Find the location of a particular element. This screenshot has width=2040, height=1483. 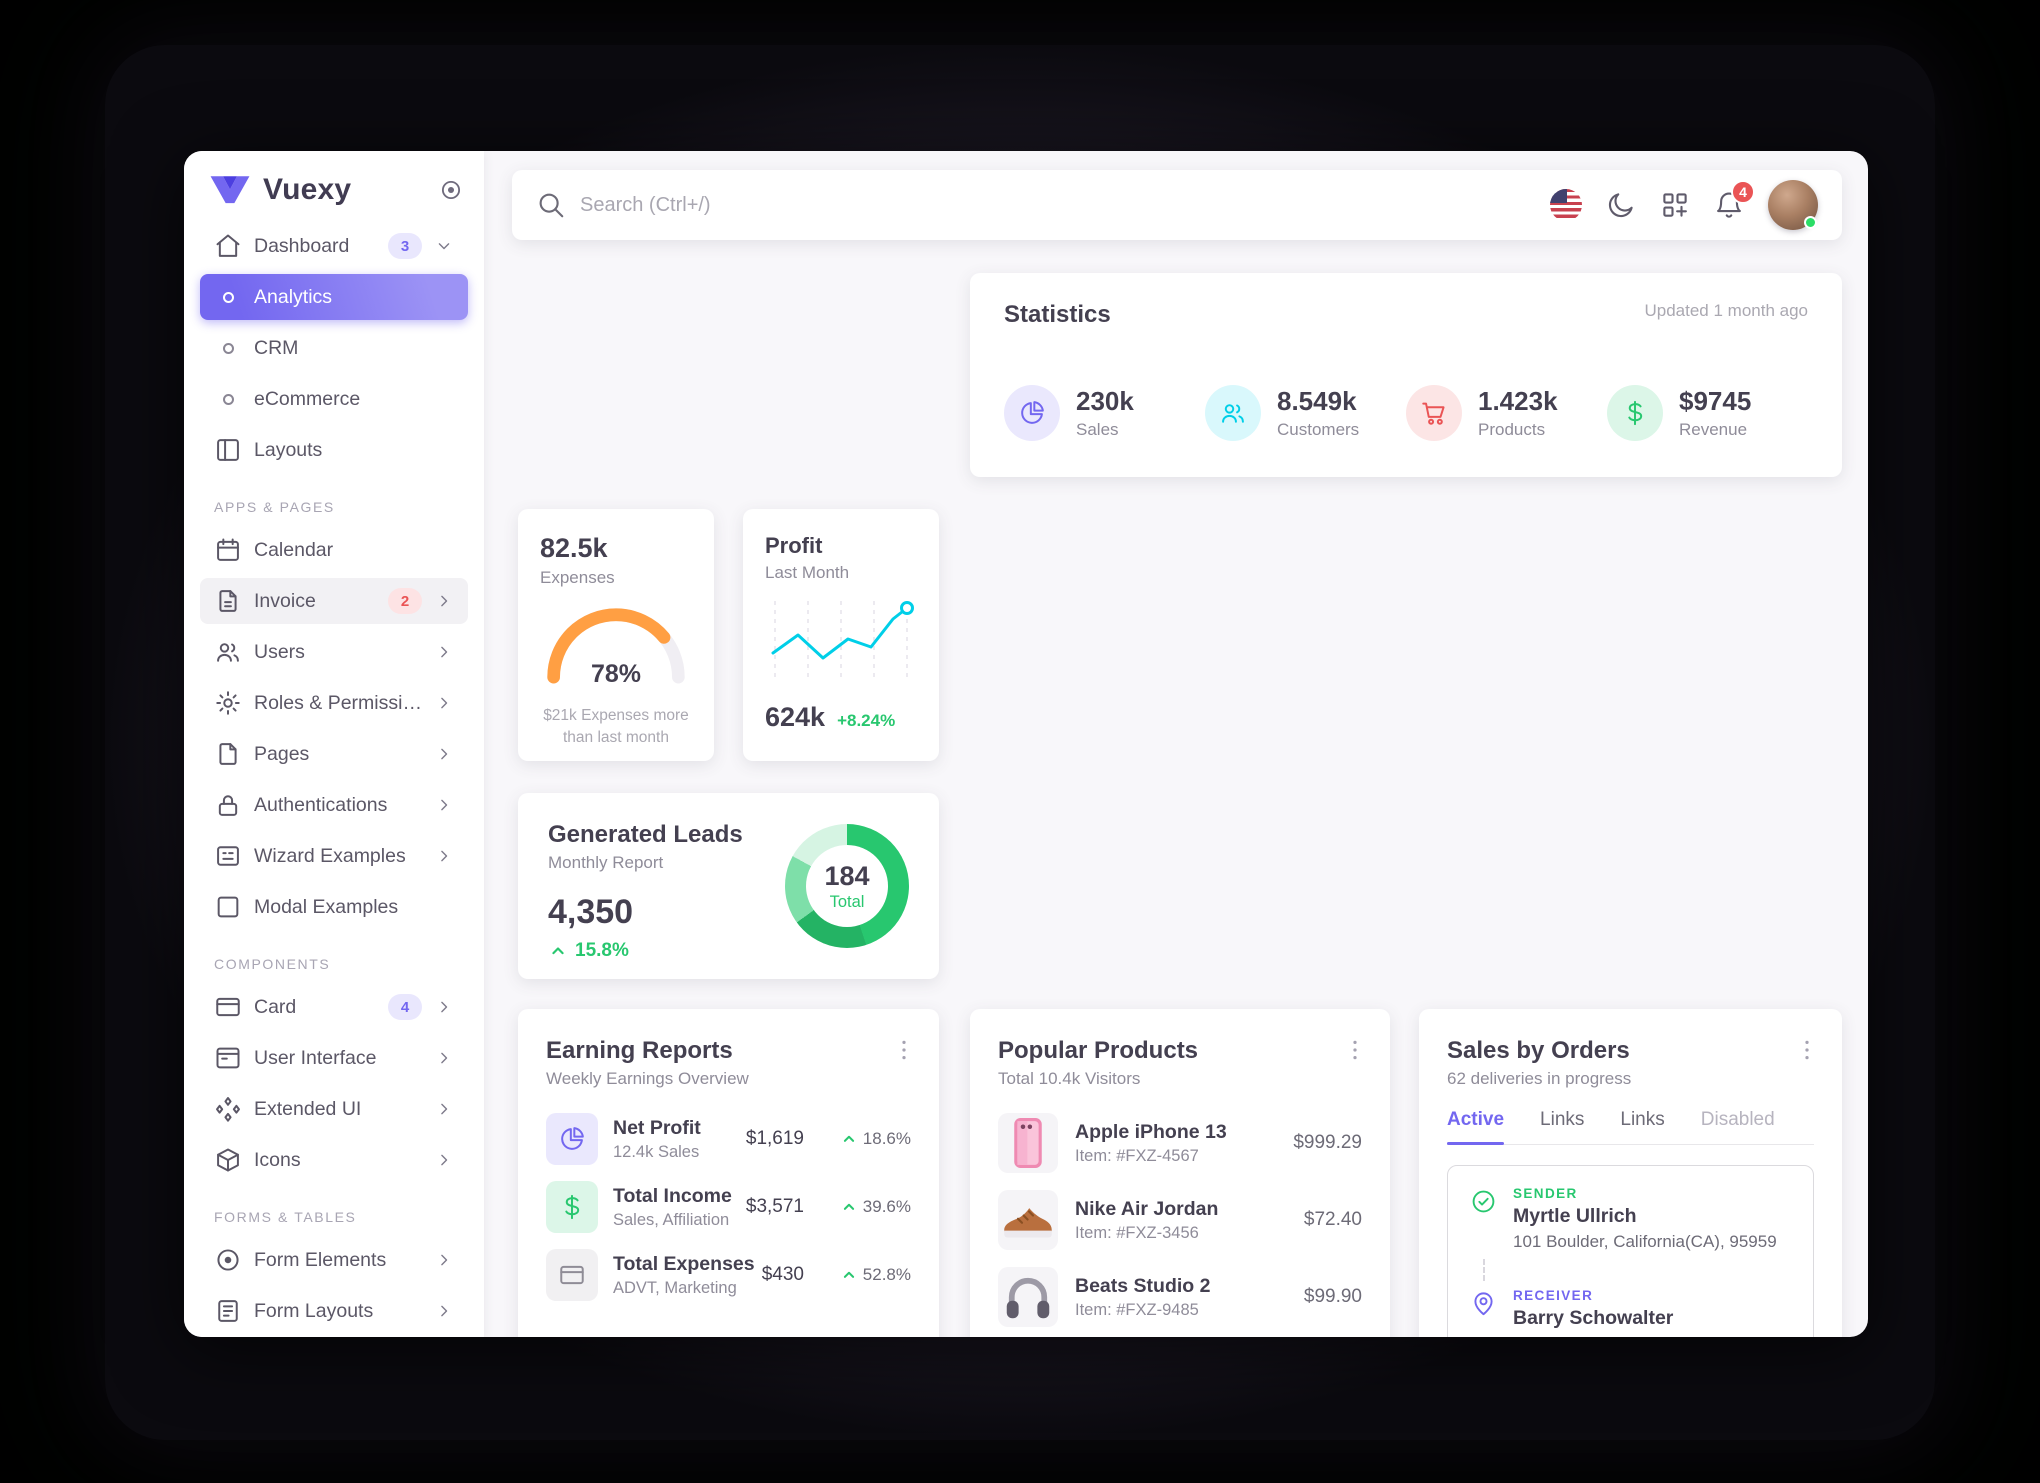

sidebar-item-label: Invoice is located at coordinates (285, 600).